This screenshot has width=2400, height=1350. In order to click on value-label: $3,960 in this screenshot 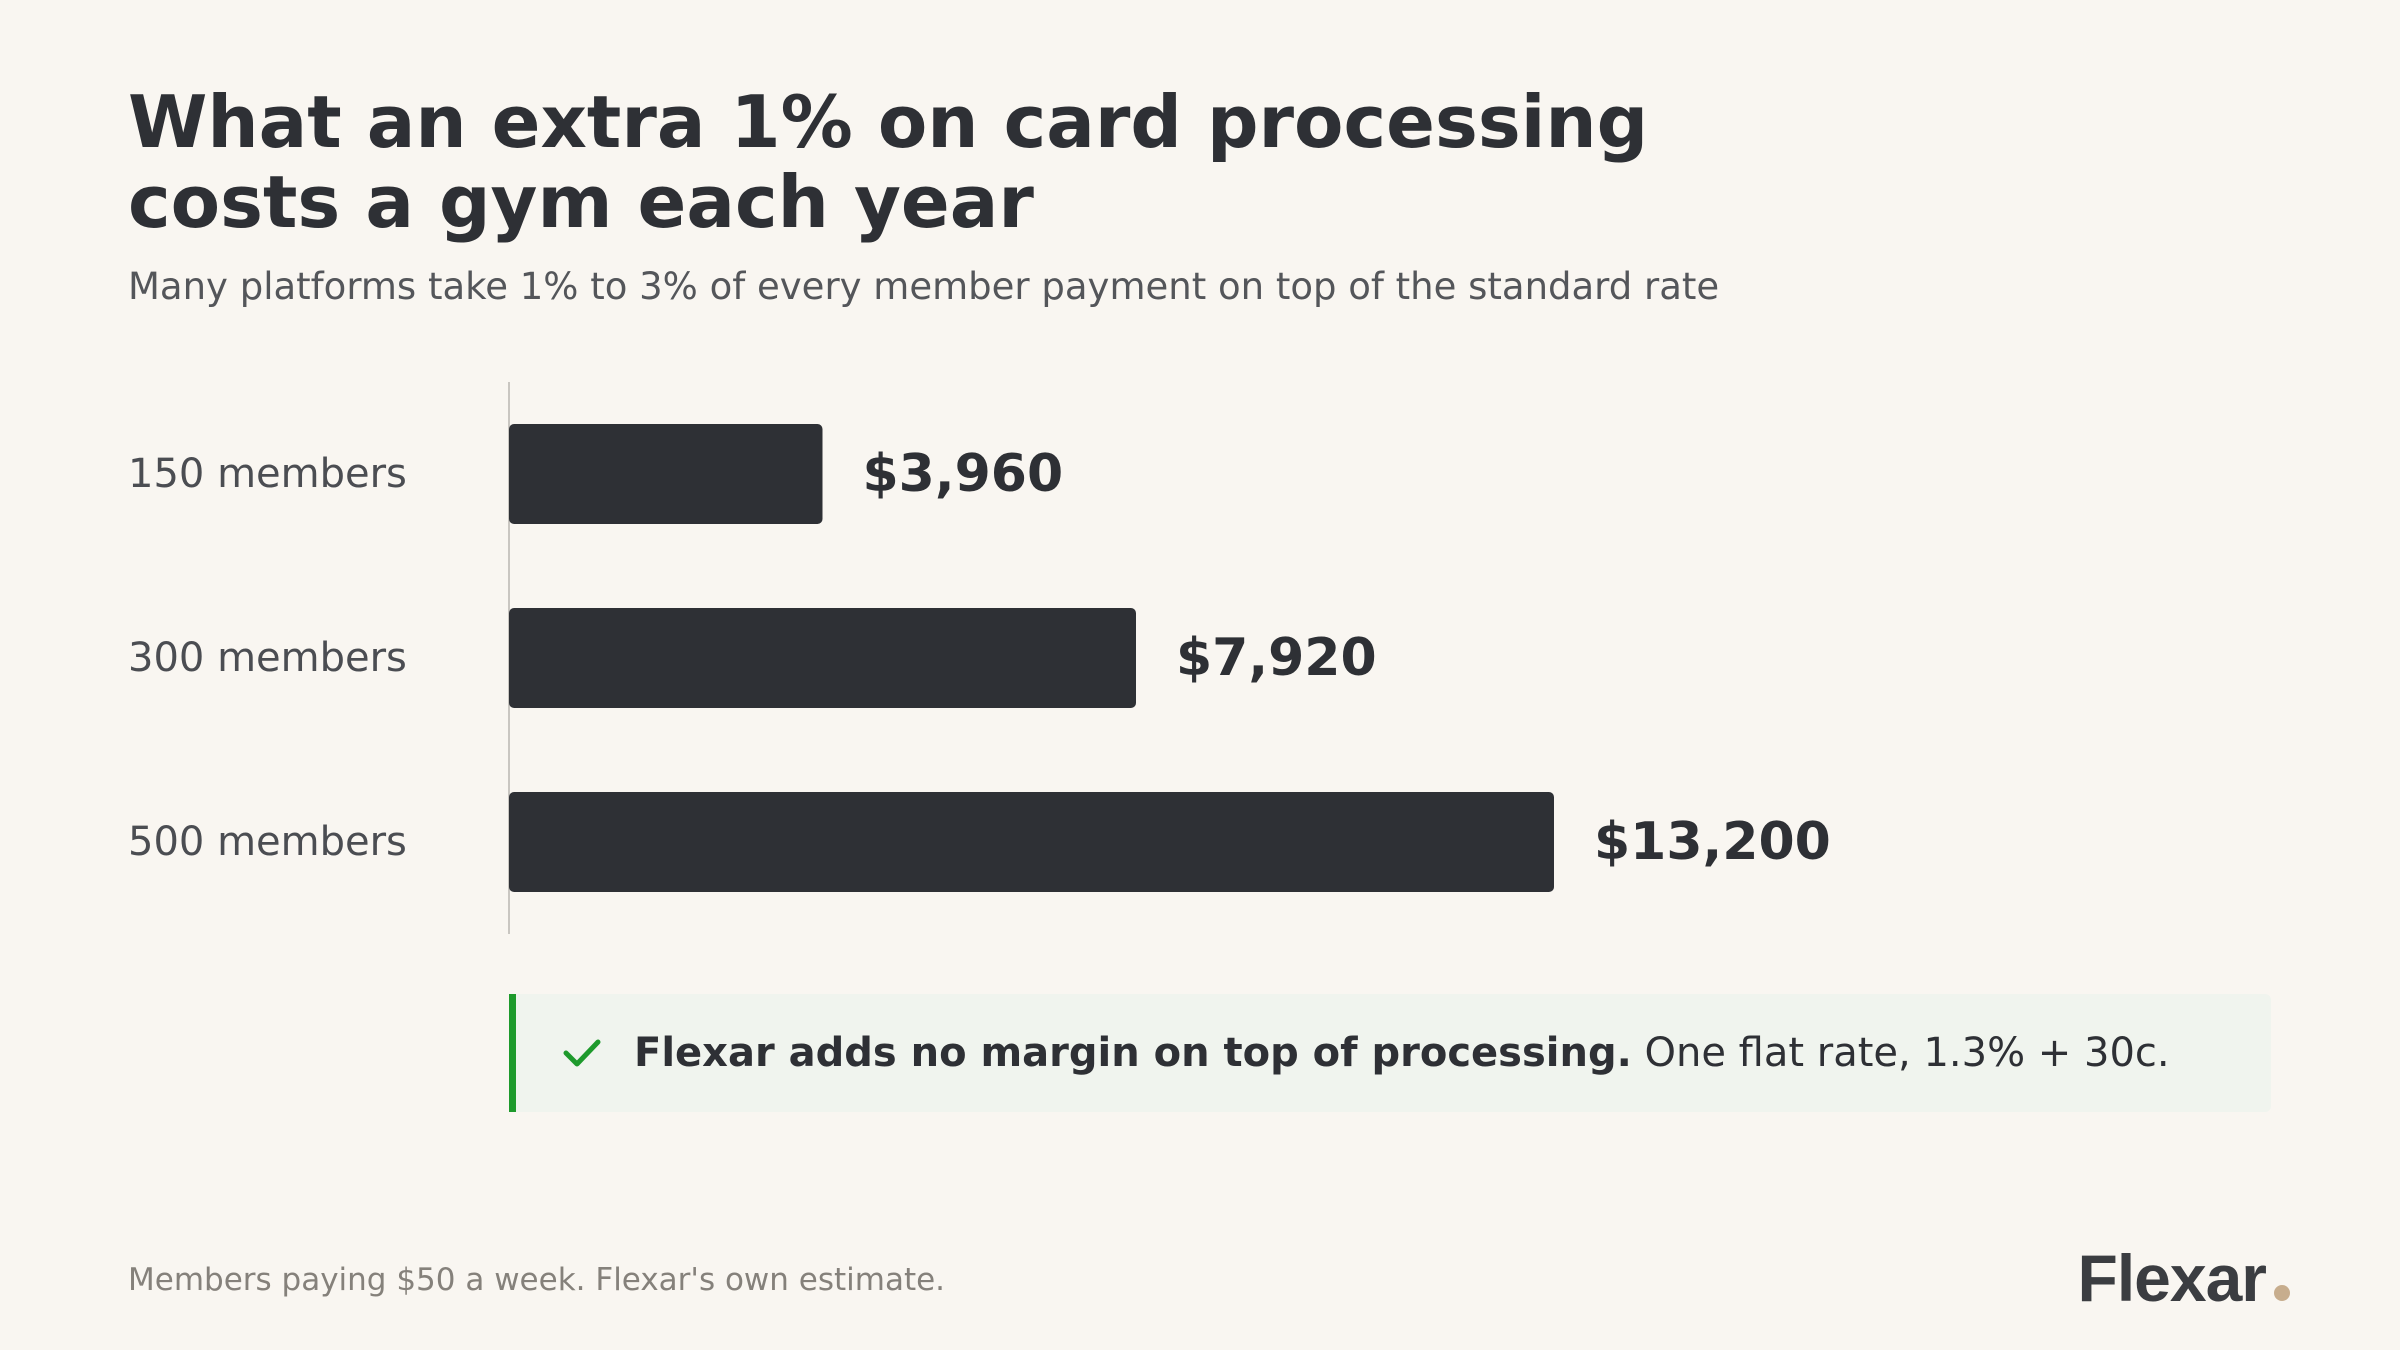, I will do `click(963, 474)`.